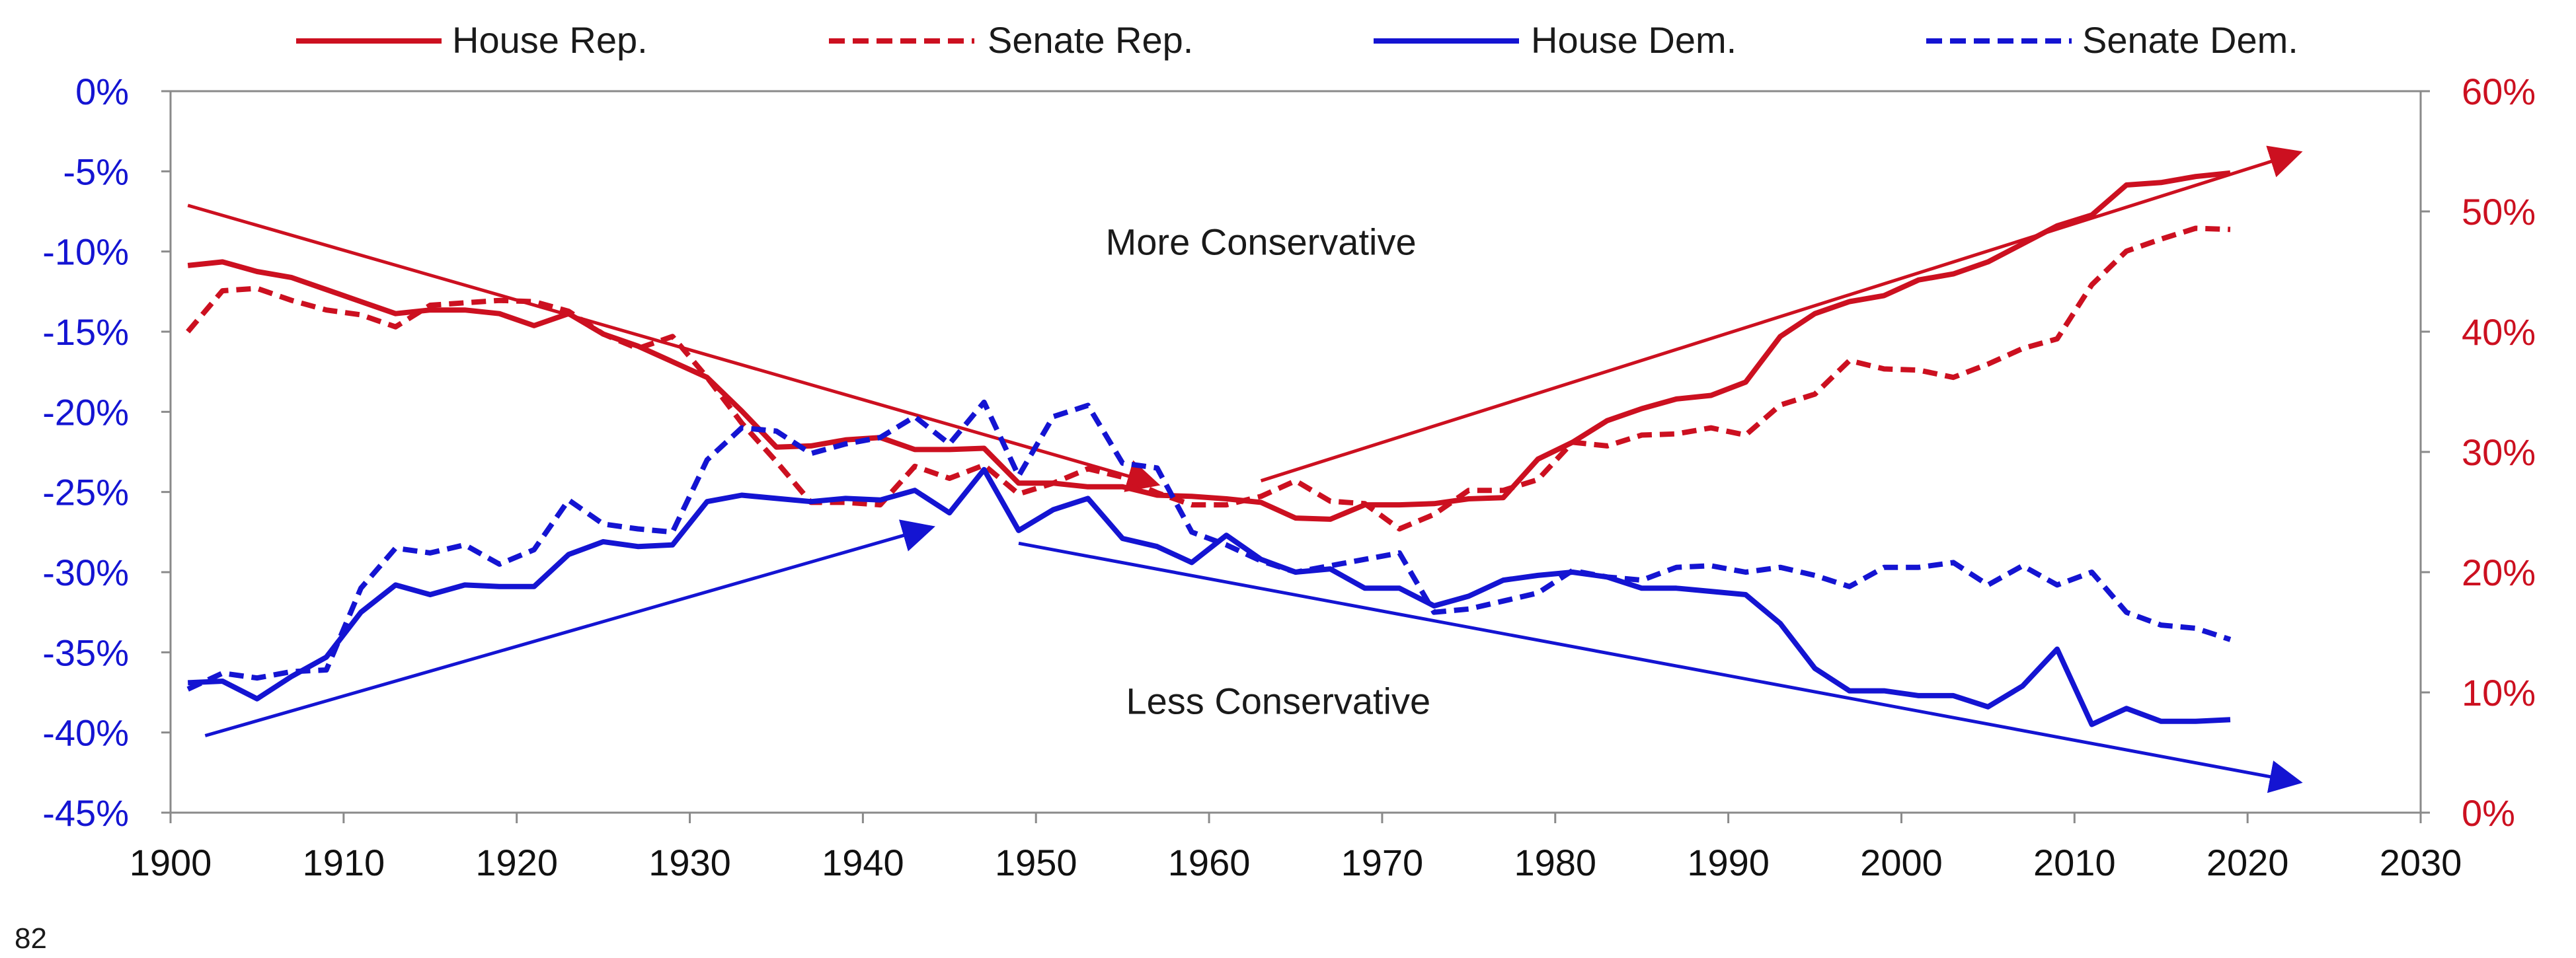 The image size is (2576, 958). What do you see at coordinates (2247, 863) in the screenshot?
I see `x-tick-label: 2020` at bounding box center [2247, 863].